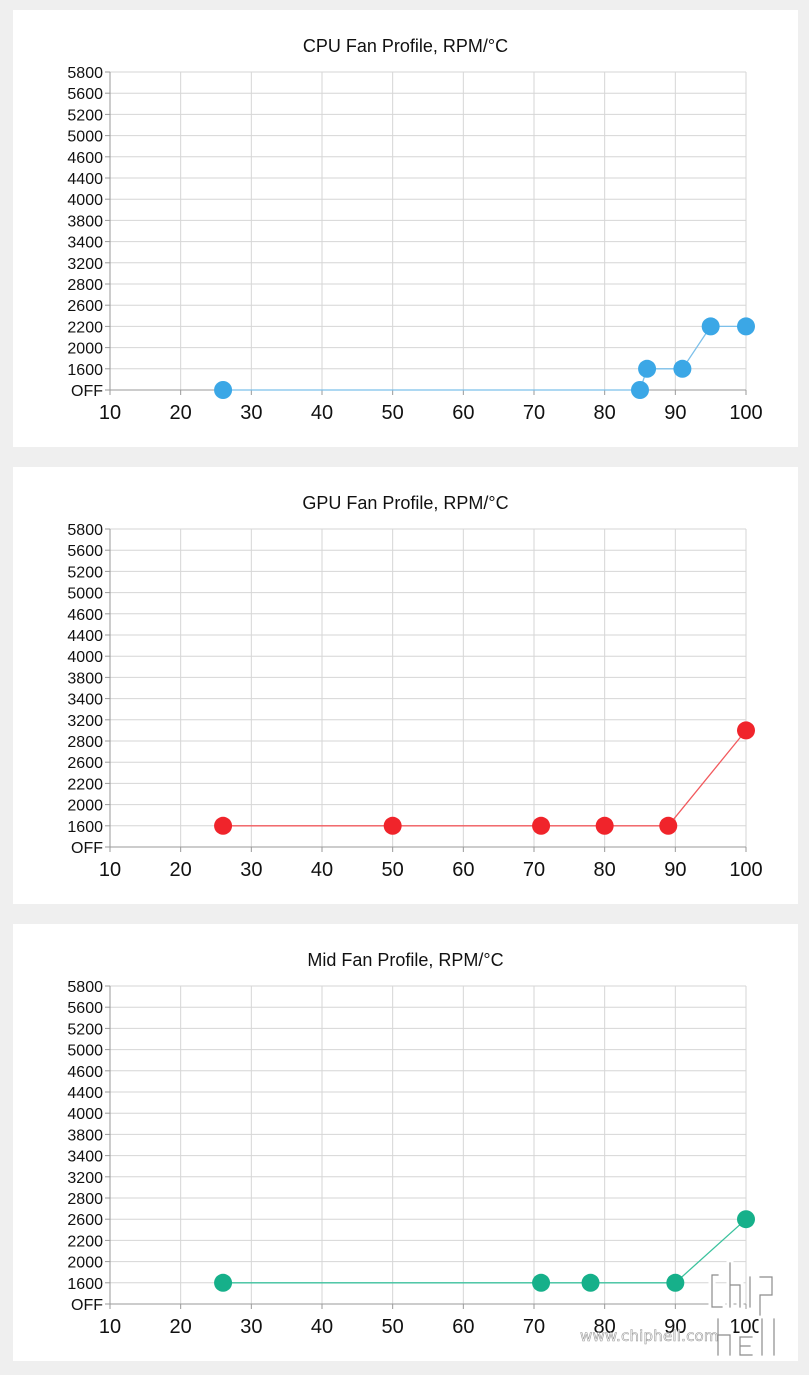 The height and width of the screenshot is (1375, 809). Describe the element at coordinates (649, 1336) in the screenshot. I see `watermark-text: www.chiphell.com` at that location.